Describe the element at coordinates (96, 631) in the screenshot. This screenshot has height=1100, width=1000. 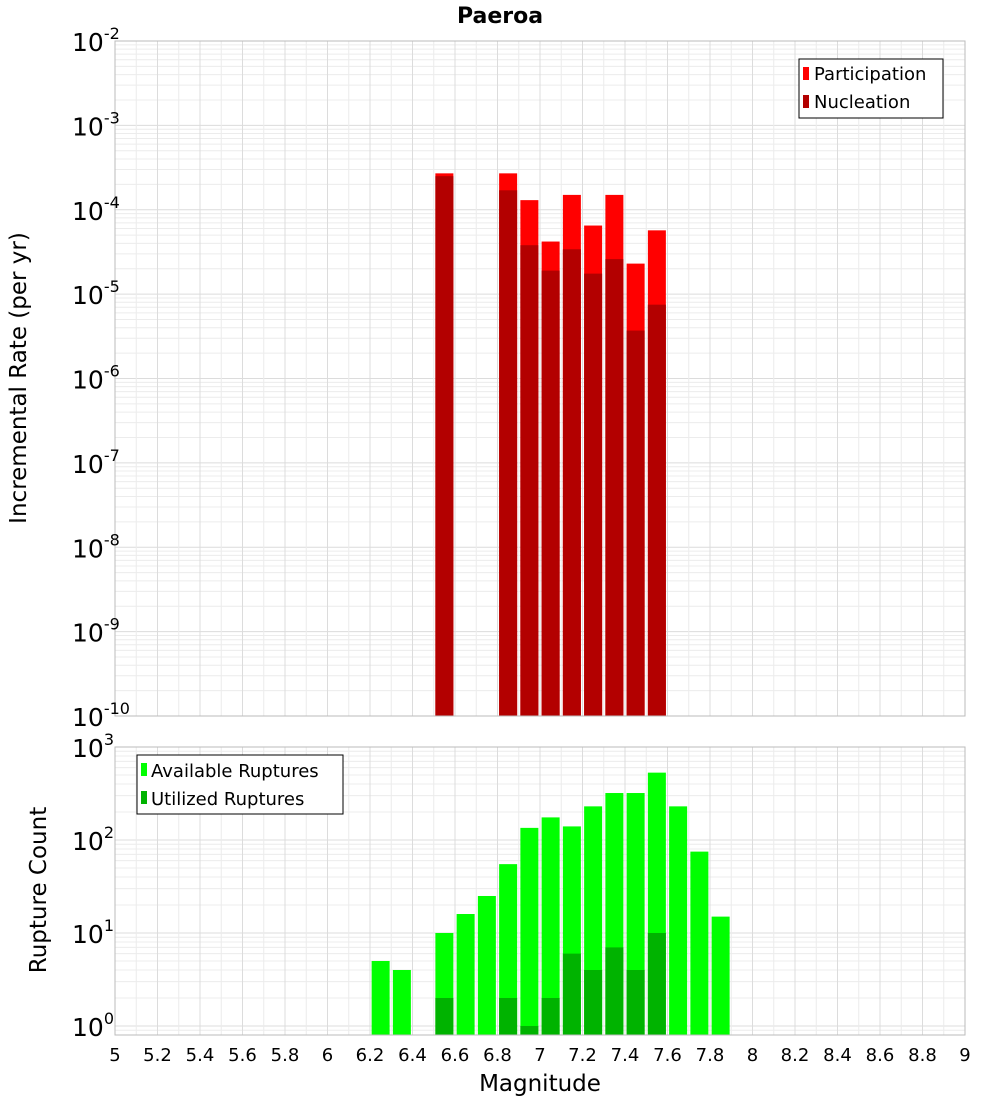
I see `rate-y-tick-label: 10⁻⁹` at that location.